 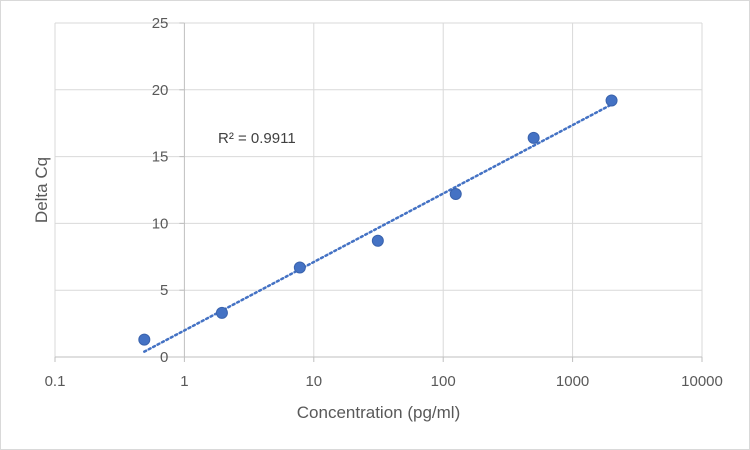 I want to click on y-tick-label: 0, so click(x=164, y=357).